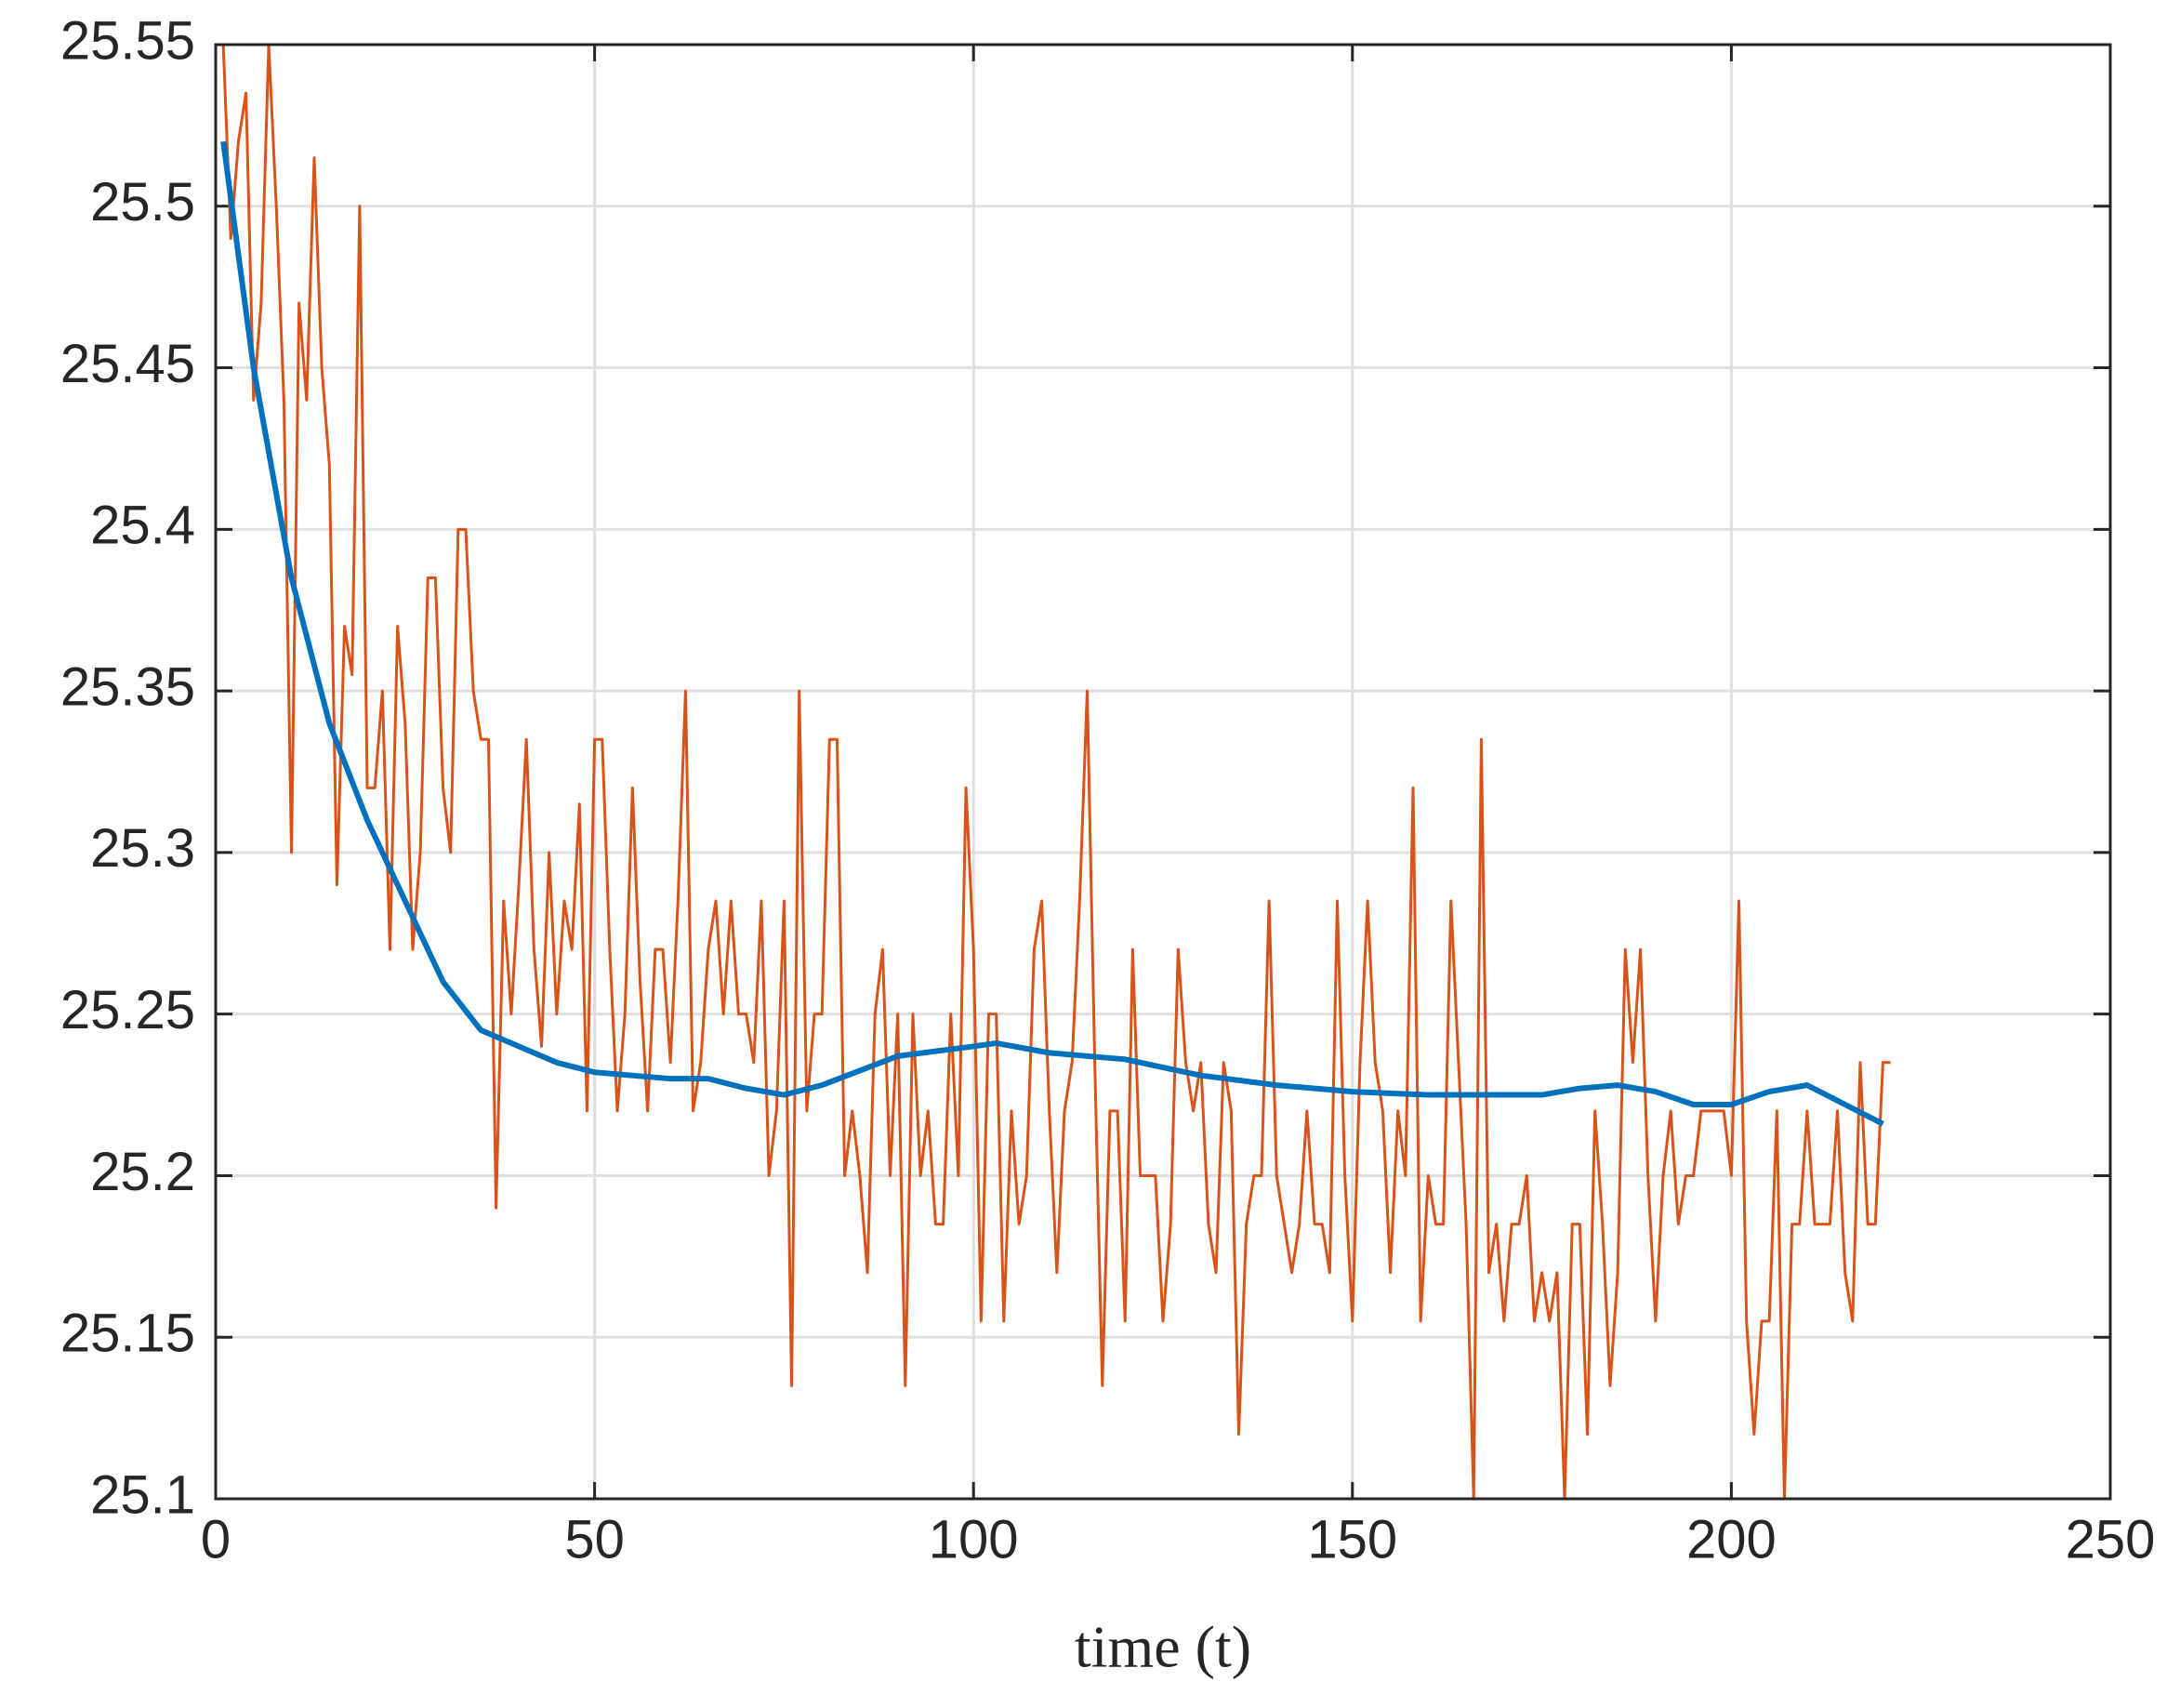  What do you see at coordinates (142, 848) in the screenshot?
I see `y-tick-label: 25.3` at bounding box center [142, 848].